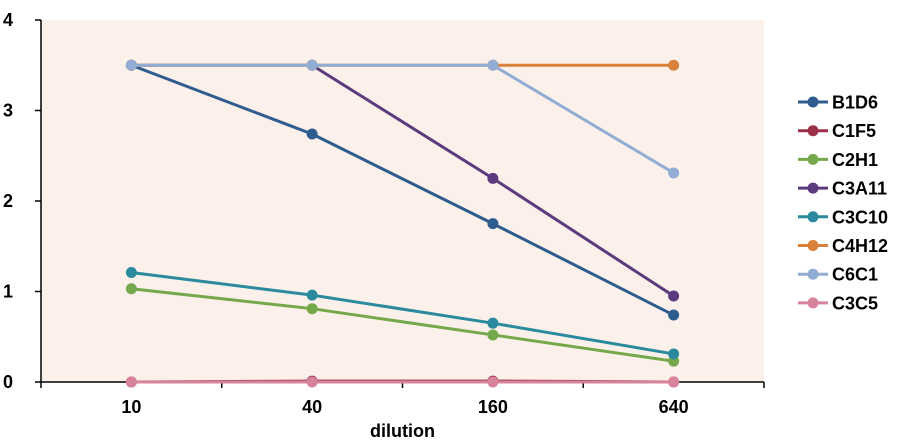 The height and width of the screenshot is (443, 921). What do you see at coordinates (493, 407) in the screenshot?
I see `x-tick-label: 160` at bounding box center [493, 407].